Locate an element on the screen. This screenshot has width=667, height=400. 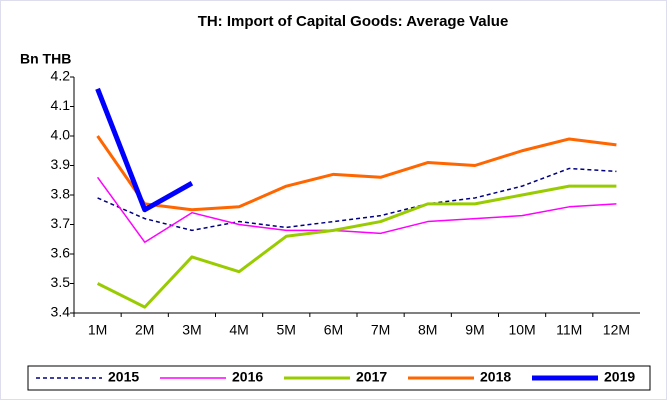
x-tick-label: 3M is located at coordinates (191, 330).